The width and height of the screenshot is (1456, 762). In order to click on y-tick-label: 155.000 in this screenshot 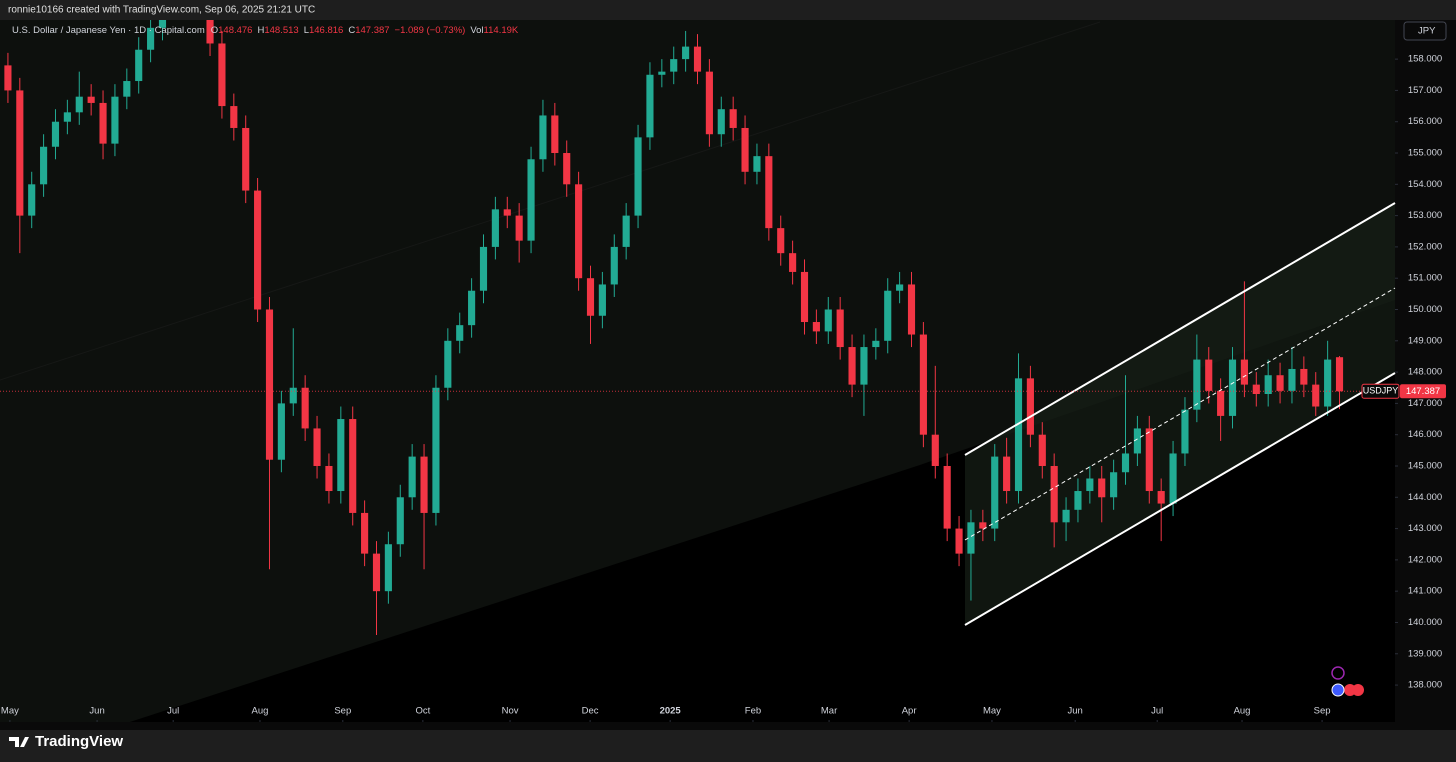, I will do `click(1425, 153)`.